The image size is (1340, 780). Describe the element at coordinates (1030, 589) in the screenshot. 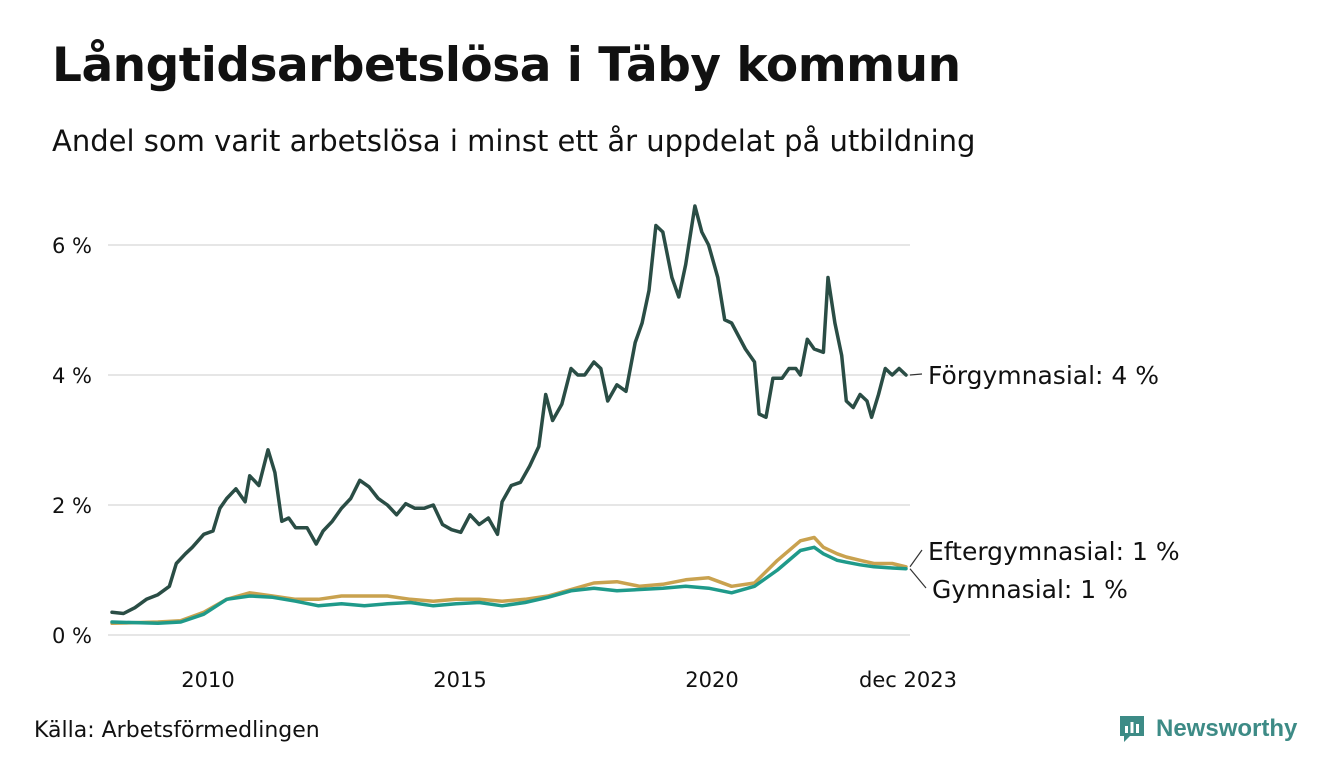

I see `series-end-label: Gymnasial: 1 %` at that location.